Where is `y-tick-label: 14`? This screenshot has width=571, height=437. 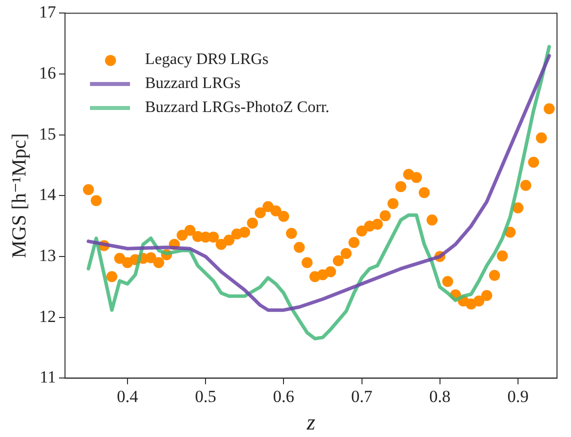 y-tick-label: 14 is located at coordinates (47, 194).